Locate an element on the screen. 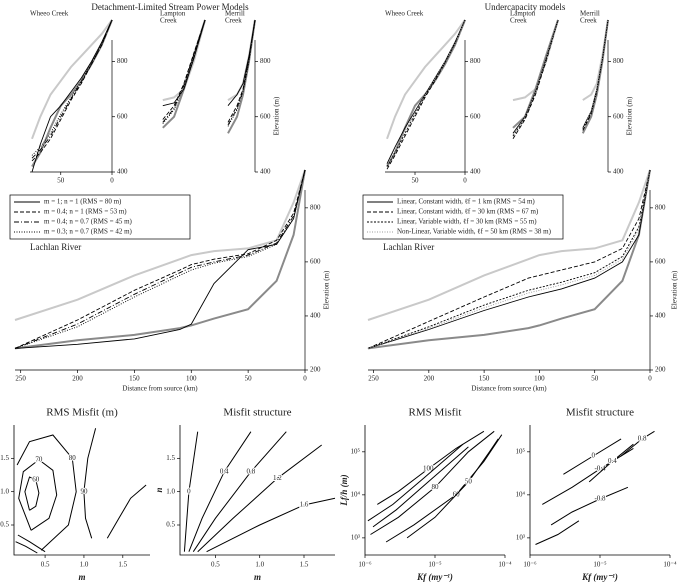 The image size is (685, 585). y-tick-label: 0.5 is located at coordinates (170, 525).